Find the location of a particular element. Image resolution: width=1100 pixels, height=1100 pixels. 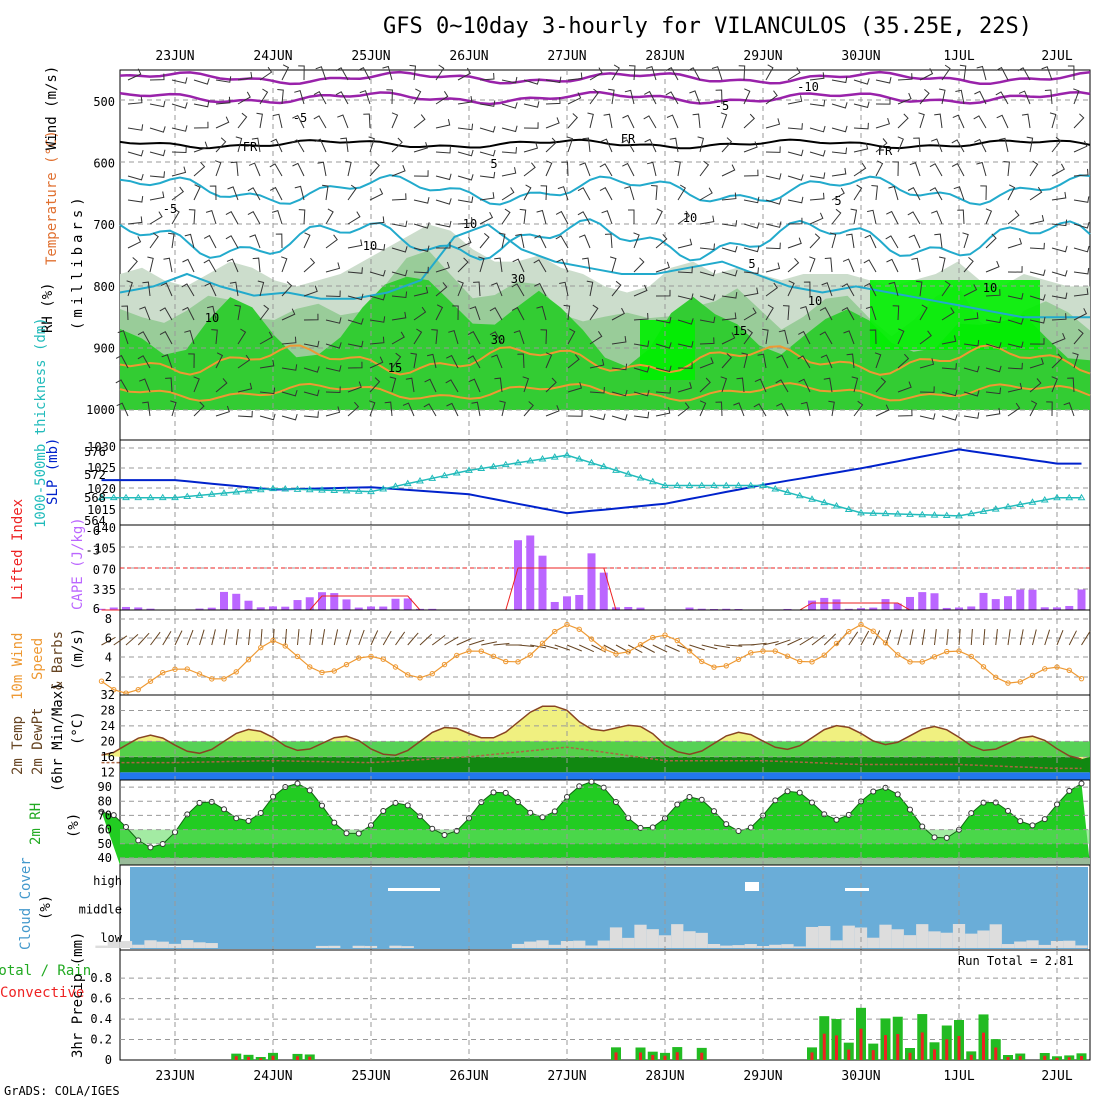

contour-label-6: 5 is located at coordinates (493, 164).